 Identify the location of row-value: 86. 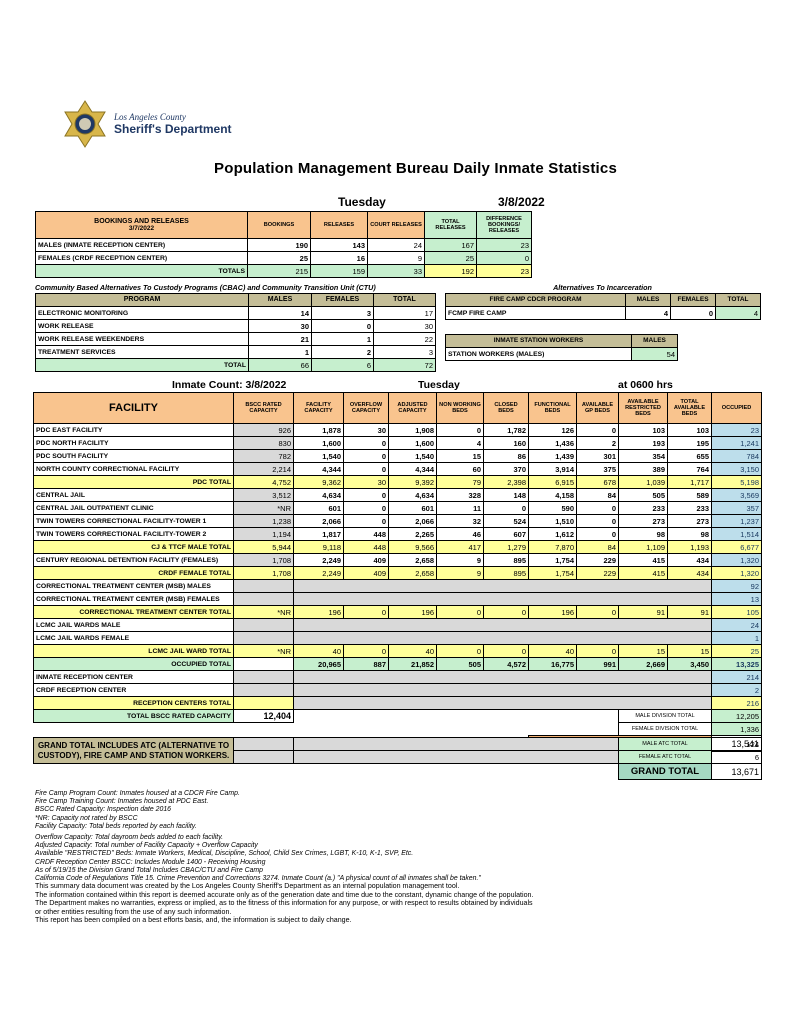
(506, 456).